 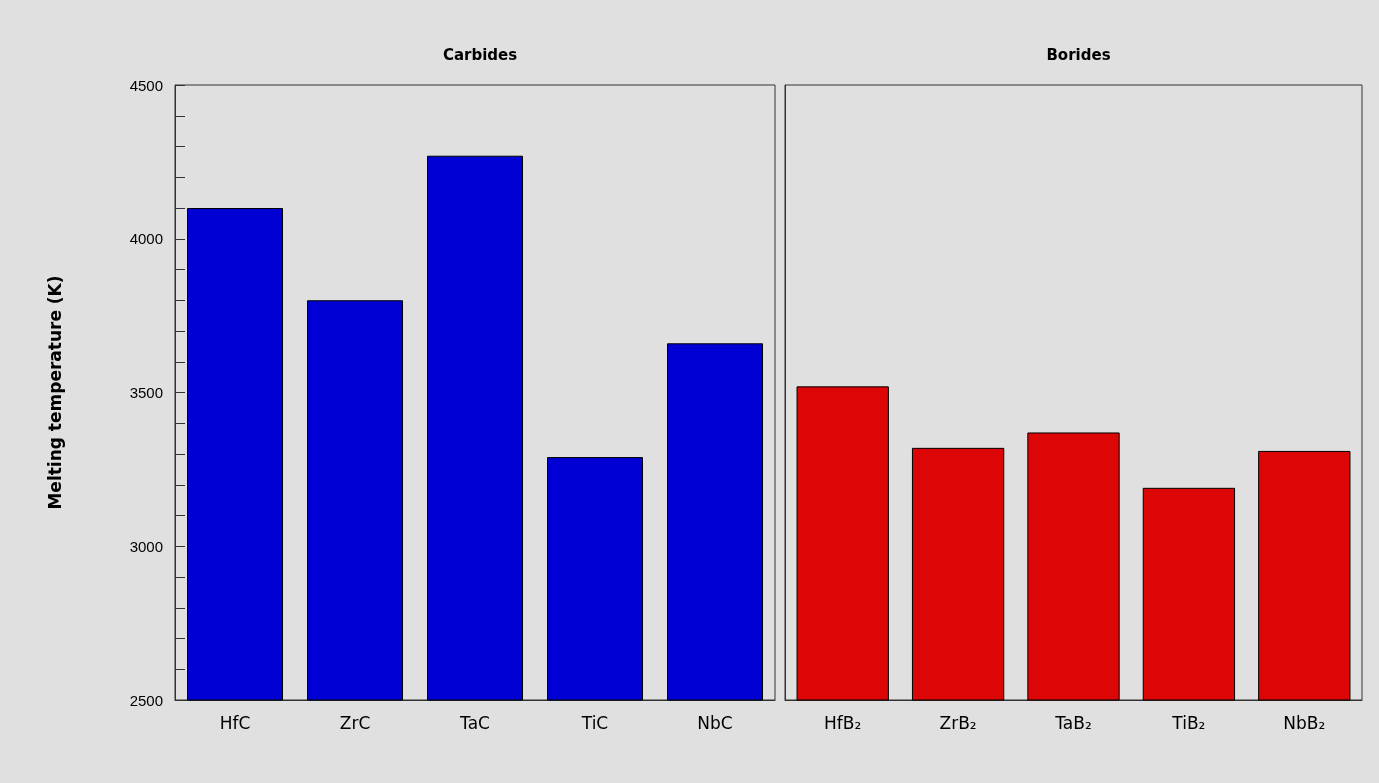 I want to click on x-tick-label: TaC, so click(x=474, y=722).